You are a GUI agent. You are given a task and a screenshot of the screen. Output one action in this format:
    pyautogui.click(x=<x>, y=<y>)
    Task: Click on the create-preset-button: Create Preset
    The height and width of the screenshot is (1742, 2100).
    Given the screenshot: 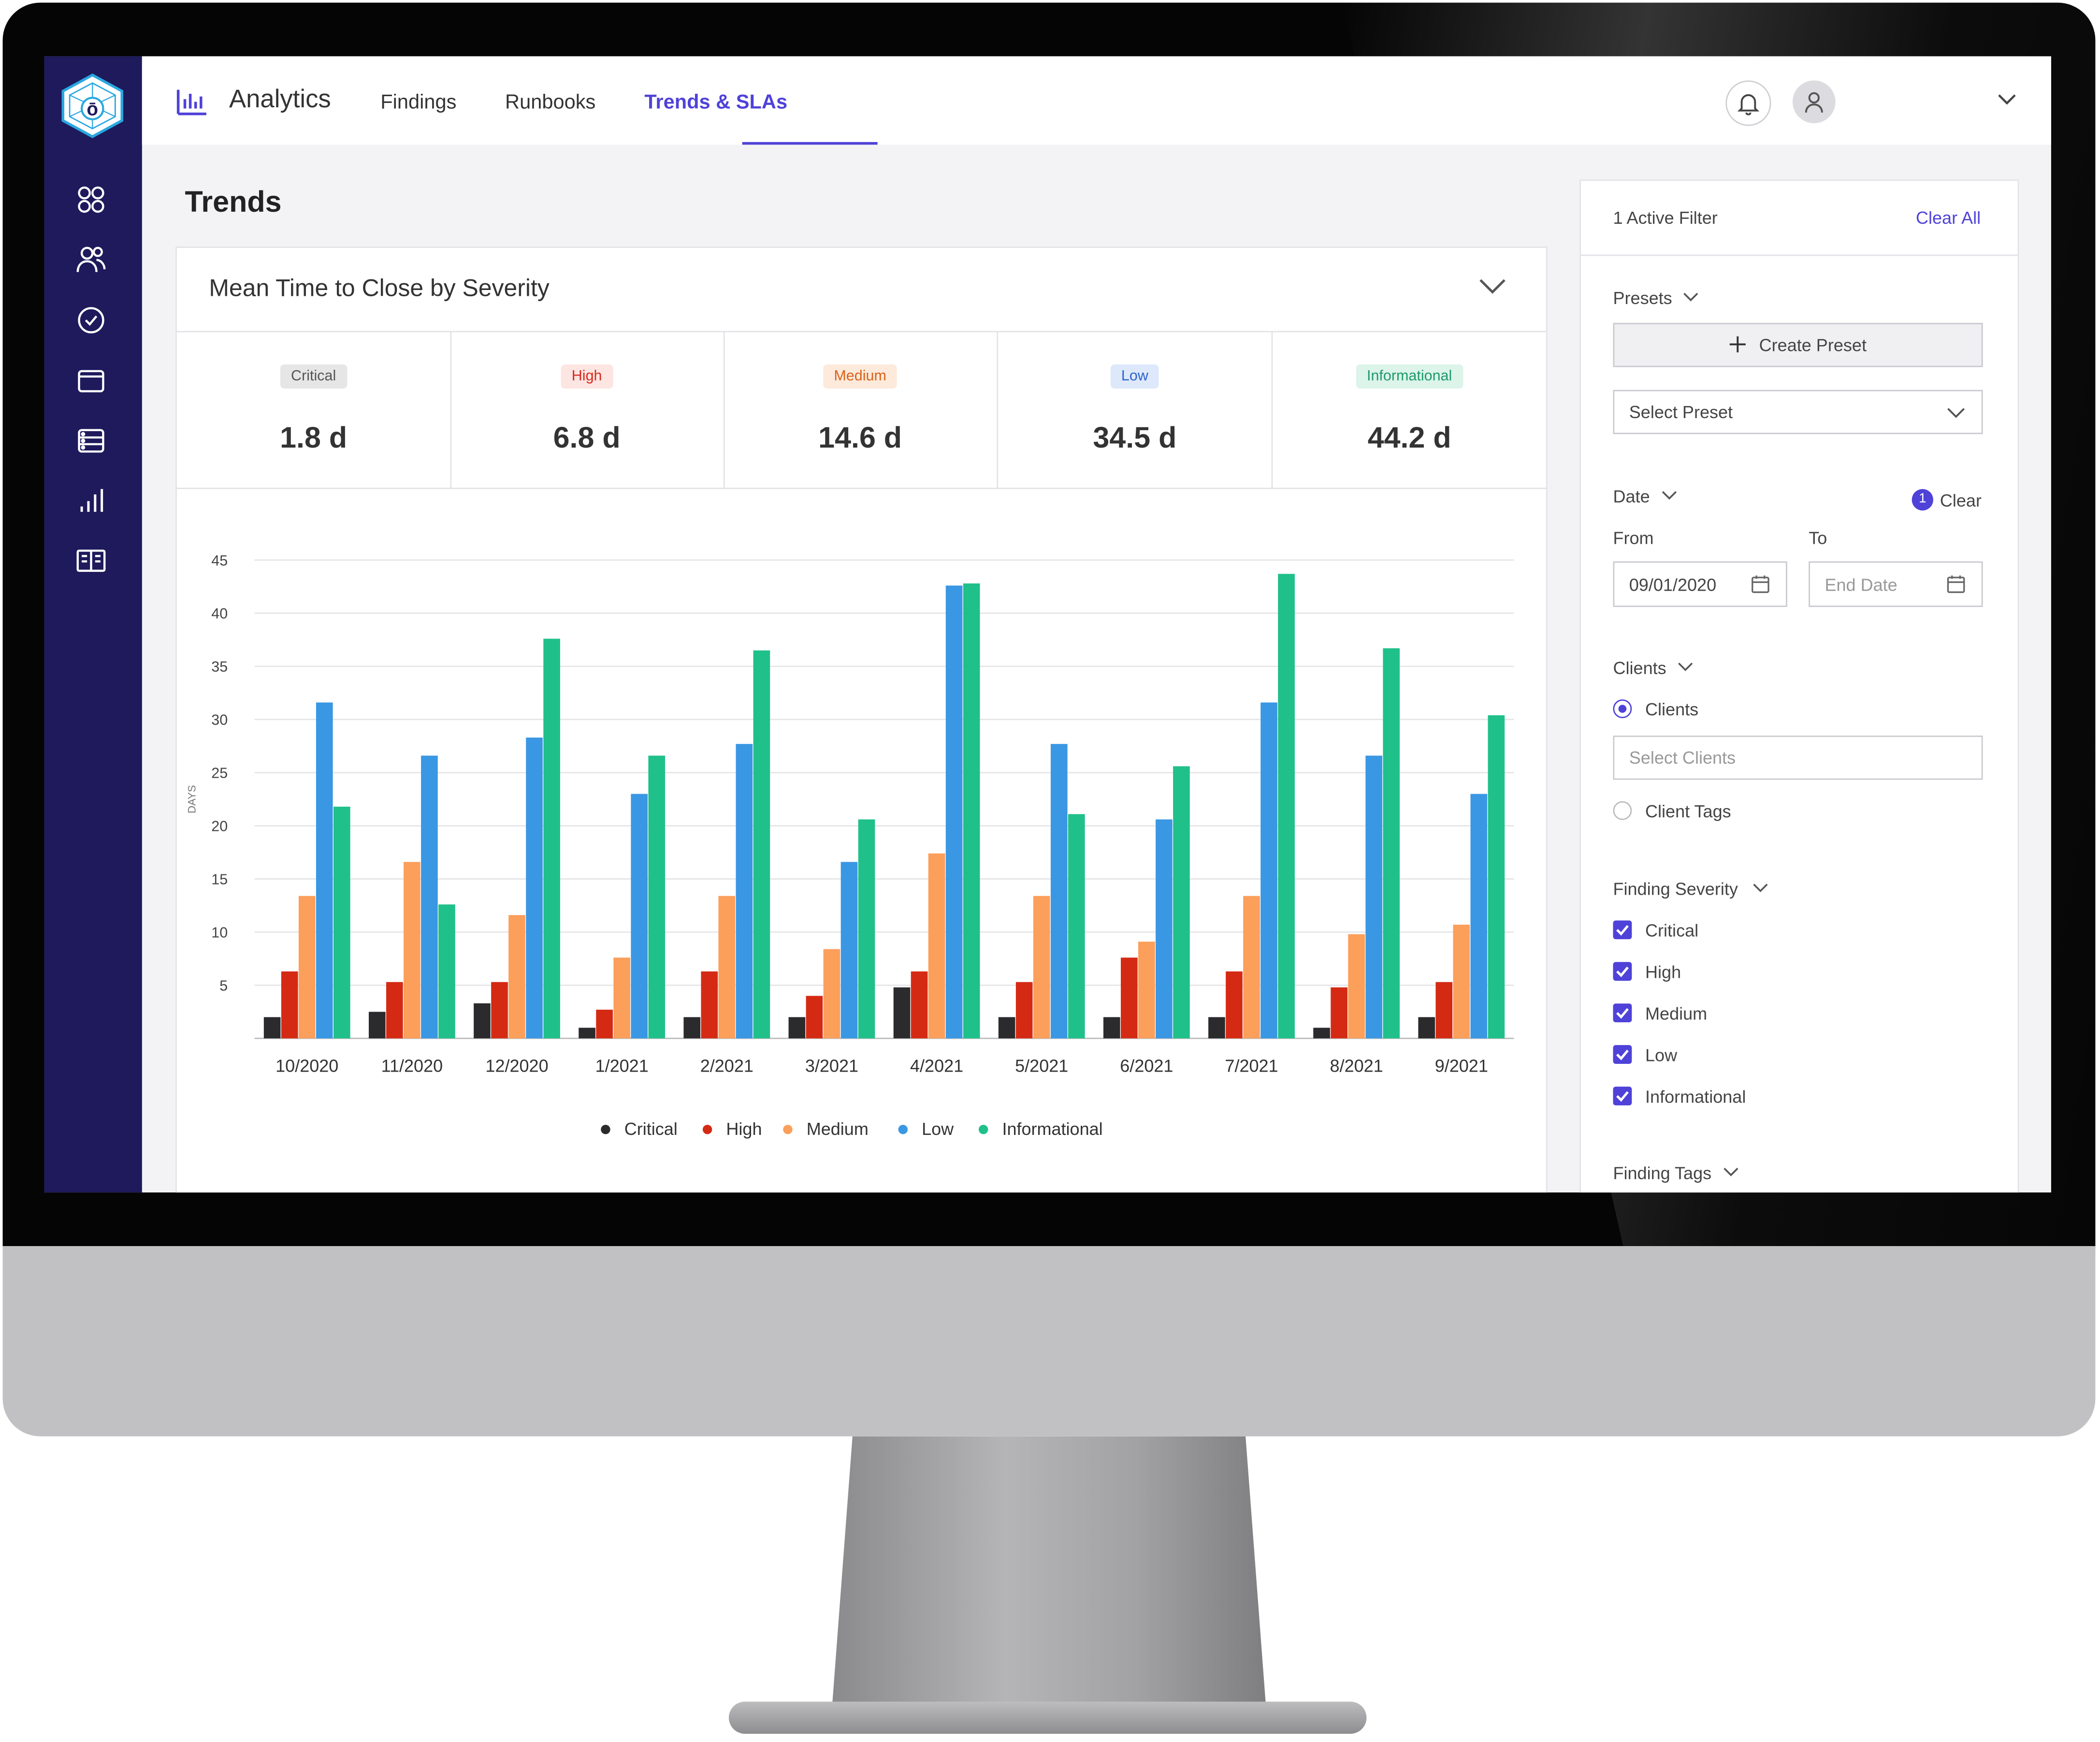 What is the action you would take?
    pyautogui.click(x=1798, y=345)
    